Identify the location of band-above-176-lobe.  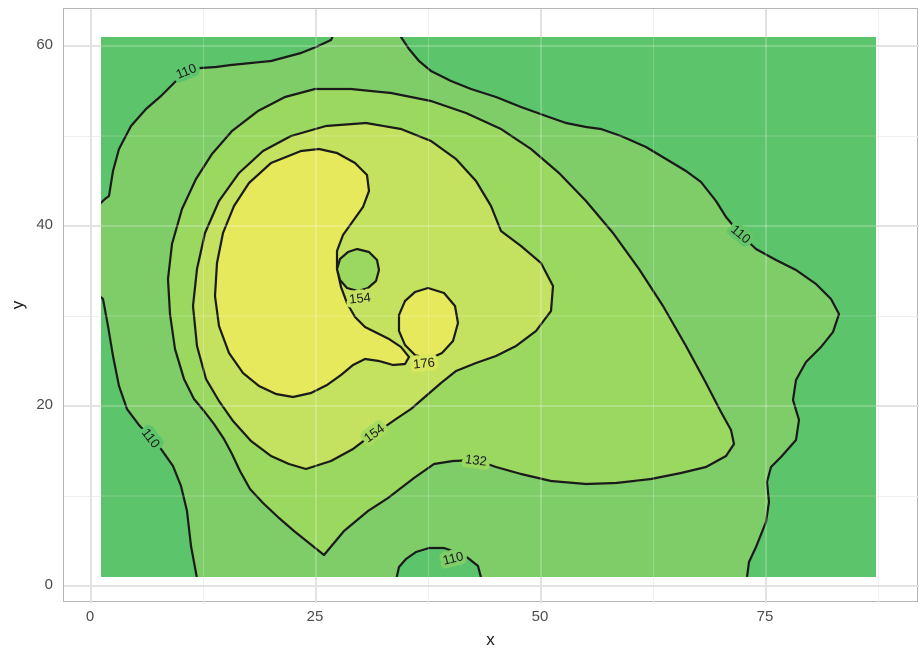
(428, 323).